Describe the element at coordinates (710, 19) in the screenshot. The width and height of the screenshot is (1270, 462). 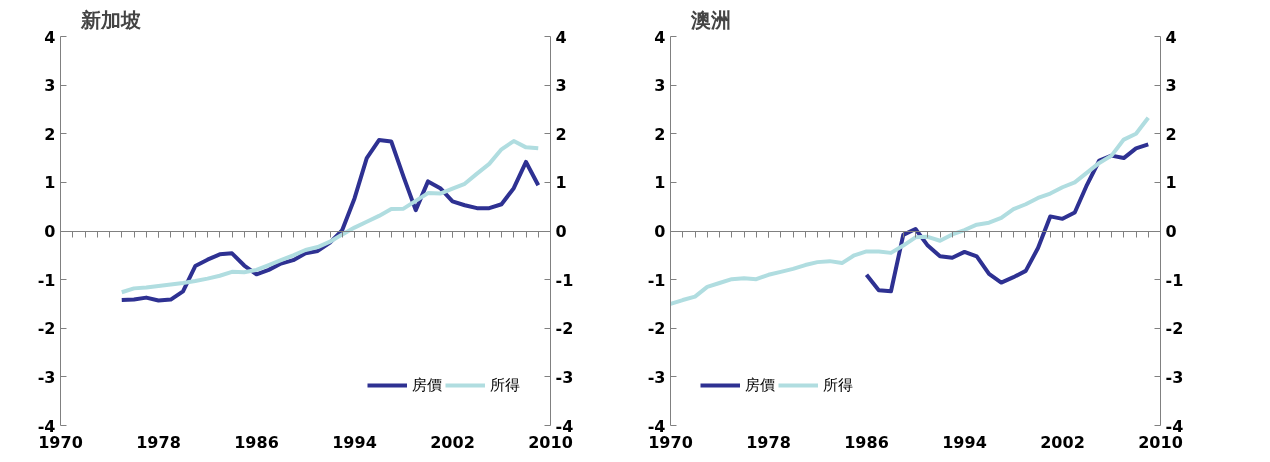
I see `chart-title: 澳洲` at that location.